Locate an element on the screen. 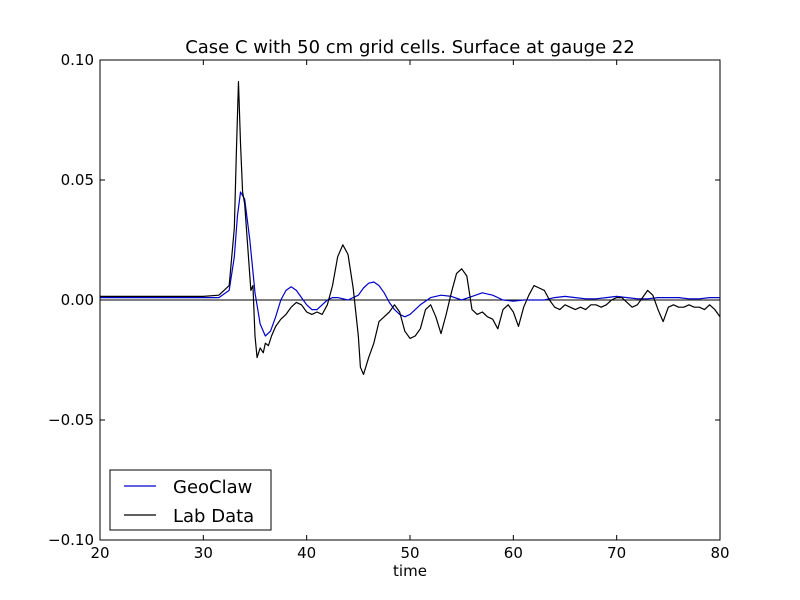  x-tick-label: 80 is located at coordinates (719, 553).